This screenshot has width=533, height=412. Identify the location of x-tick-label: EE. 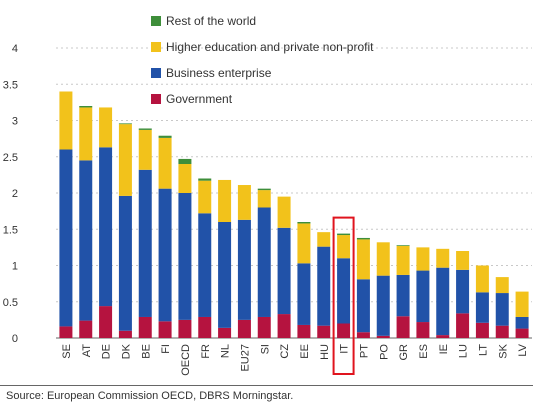
(305, 351).